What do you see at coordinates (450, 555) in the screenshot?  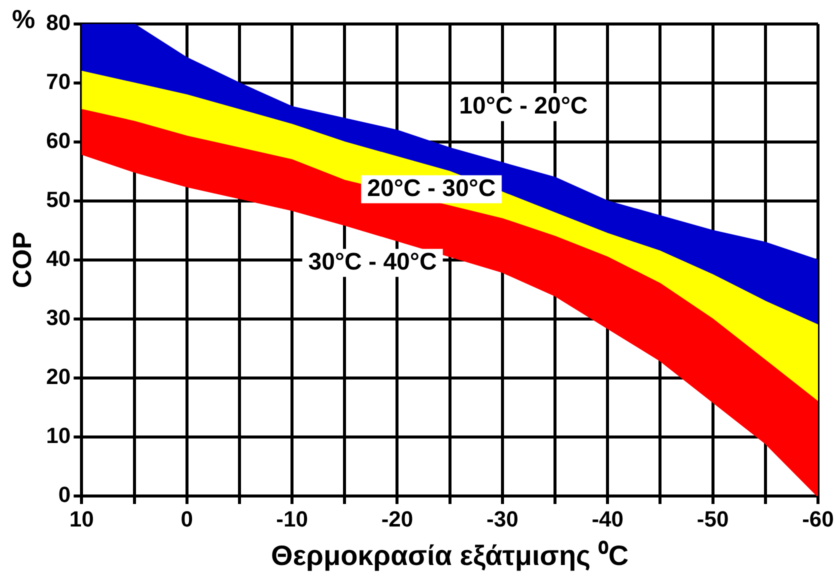 I see `x-axis-title: Θερμοκρασία εξάτμισης ⁰C` at bounding box center [450, 555].